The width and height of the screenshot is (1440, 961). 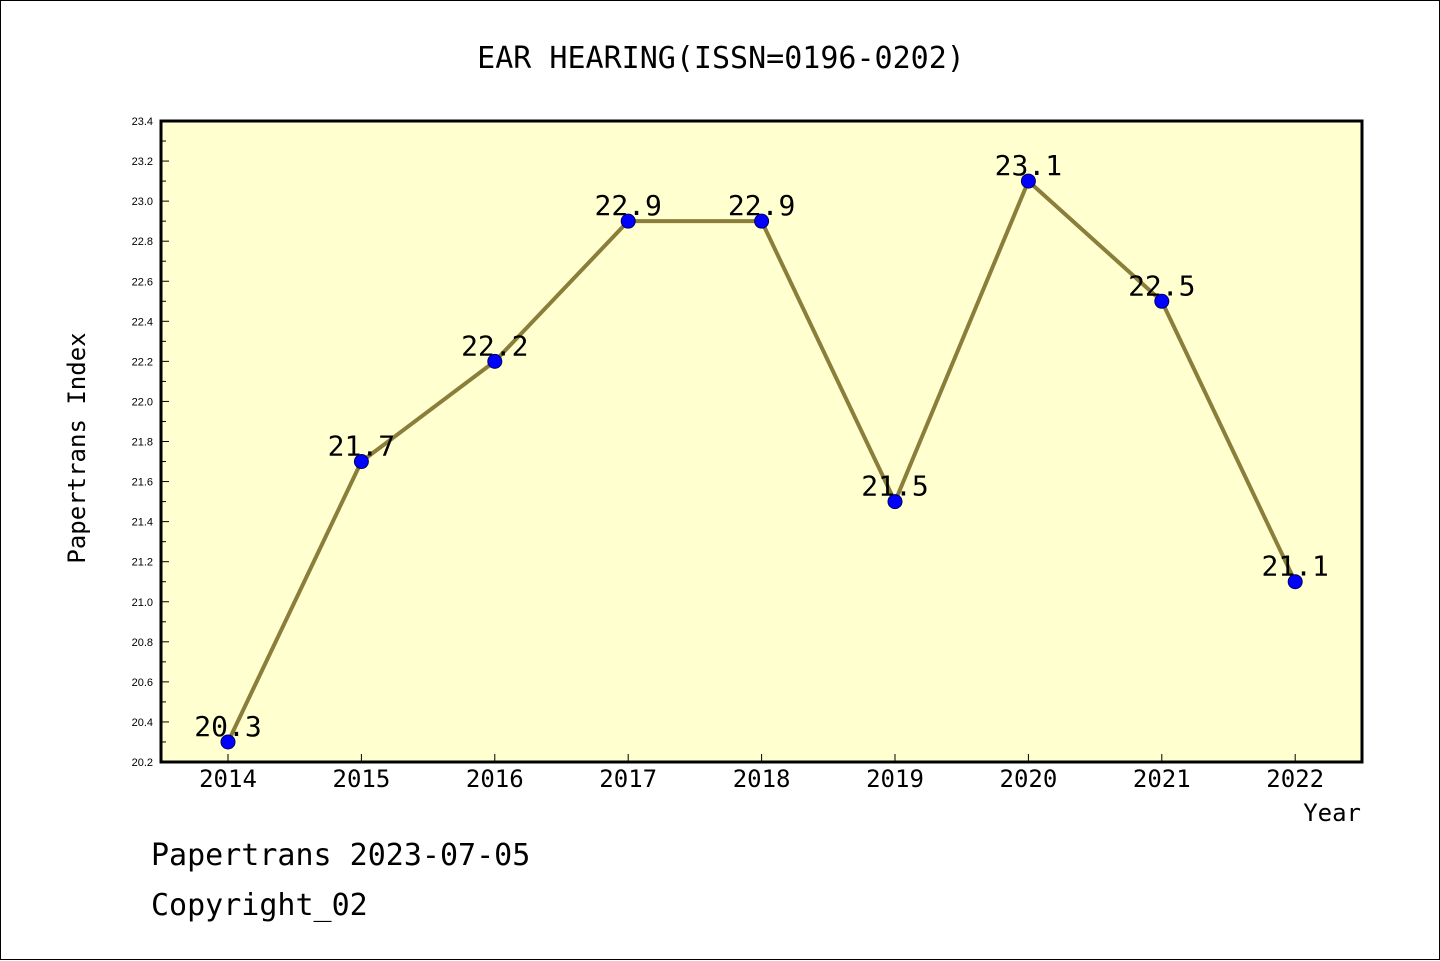 What do you see at coordinates (1295, 779) in the screenshot?
I see `x-tick-label: 2022` at bounding box center [1295, 779].